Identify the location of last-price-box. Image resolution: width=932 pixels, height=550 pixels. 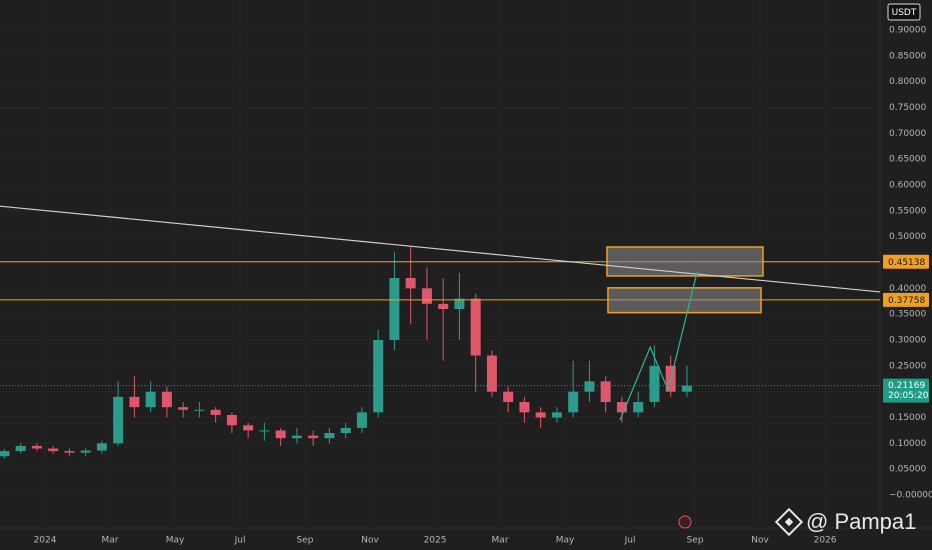
(906, 390).